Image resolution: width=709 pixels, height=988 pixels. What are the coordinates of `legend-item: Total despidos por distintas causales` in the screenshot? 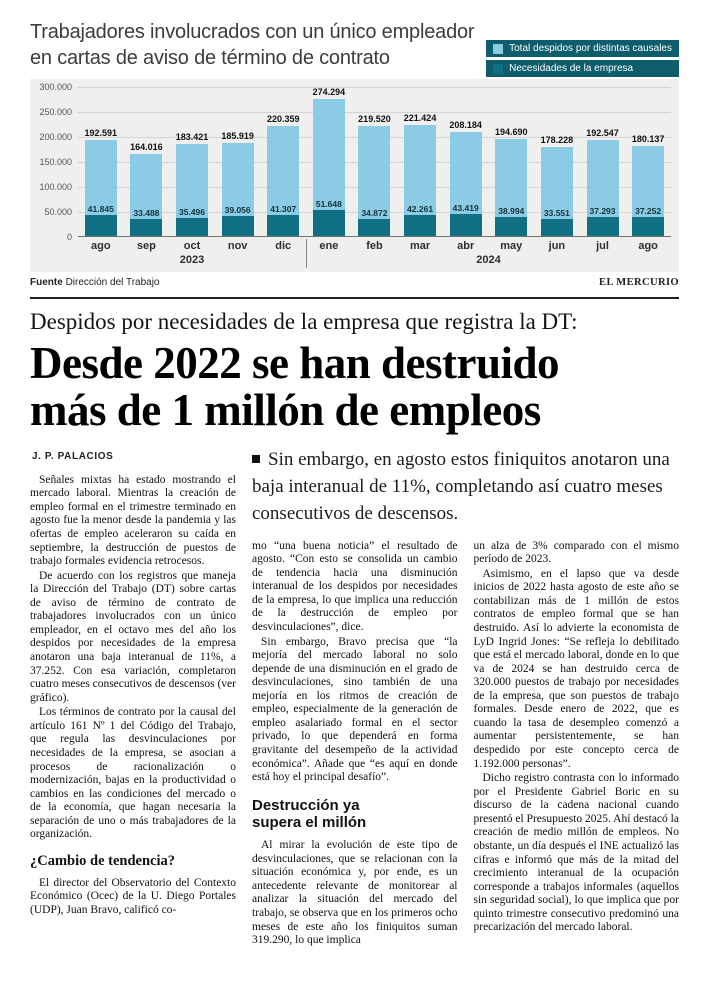 It's located at (582, 48).